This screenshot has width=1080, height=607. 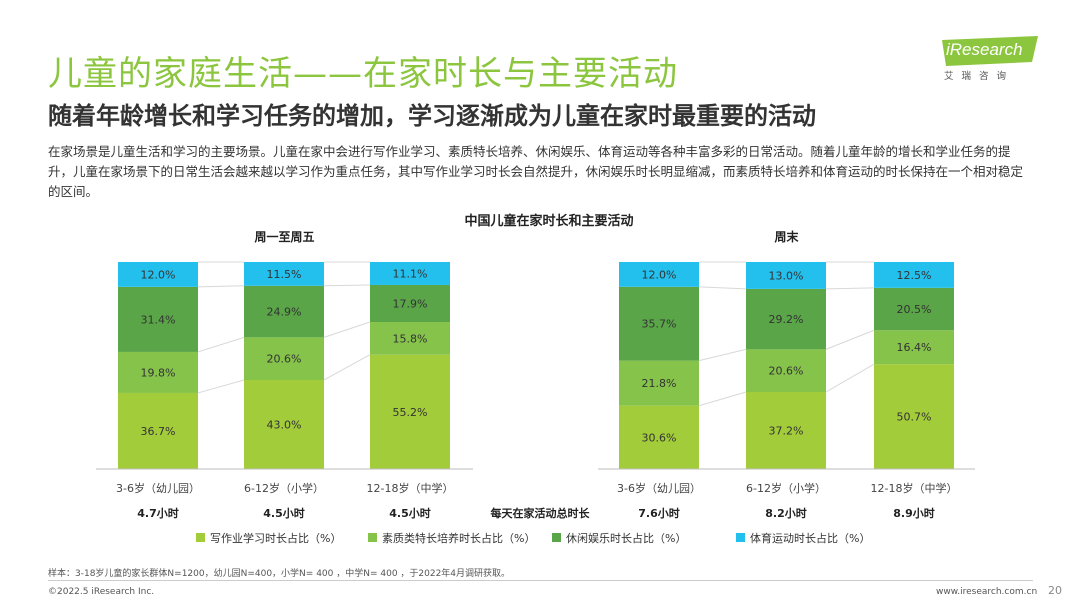 What do you see at coordinates (987, 592) in the screenshot?
I see `website-link: www.iresearch.com.cn` at bounding box center [987, 592].